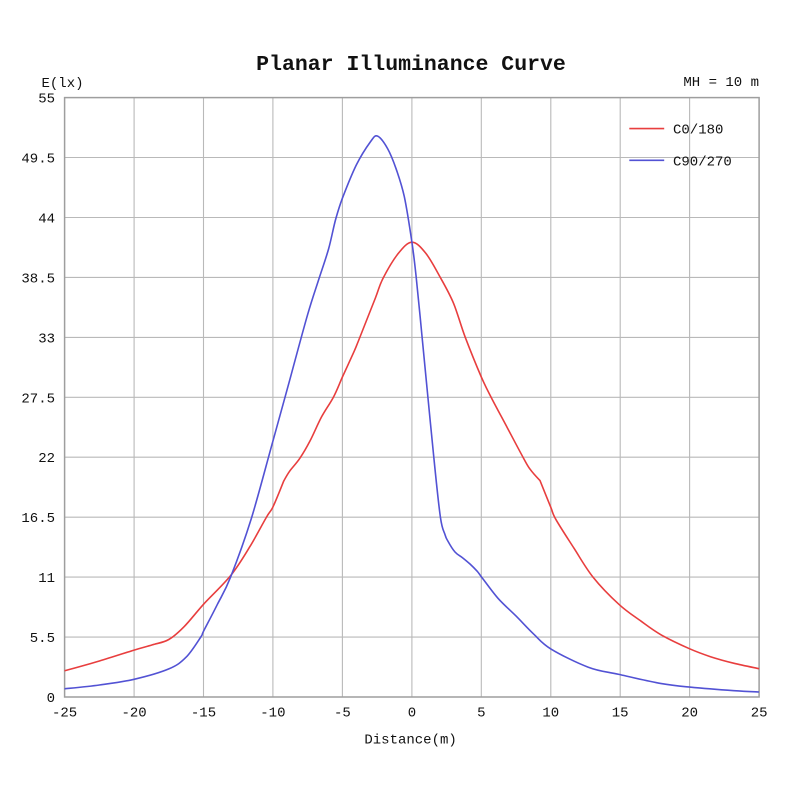 The height and width of the screenshot is (800, 800). I want to click on svg-text: 22, so click(46, 459).